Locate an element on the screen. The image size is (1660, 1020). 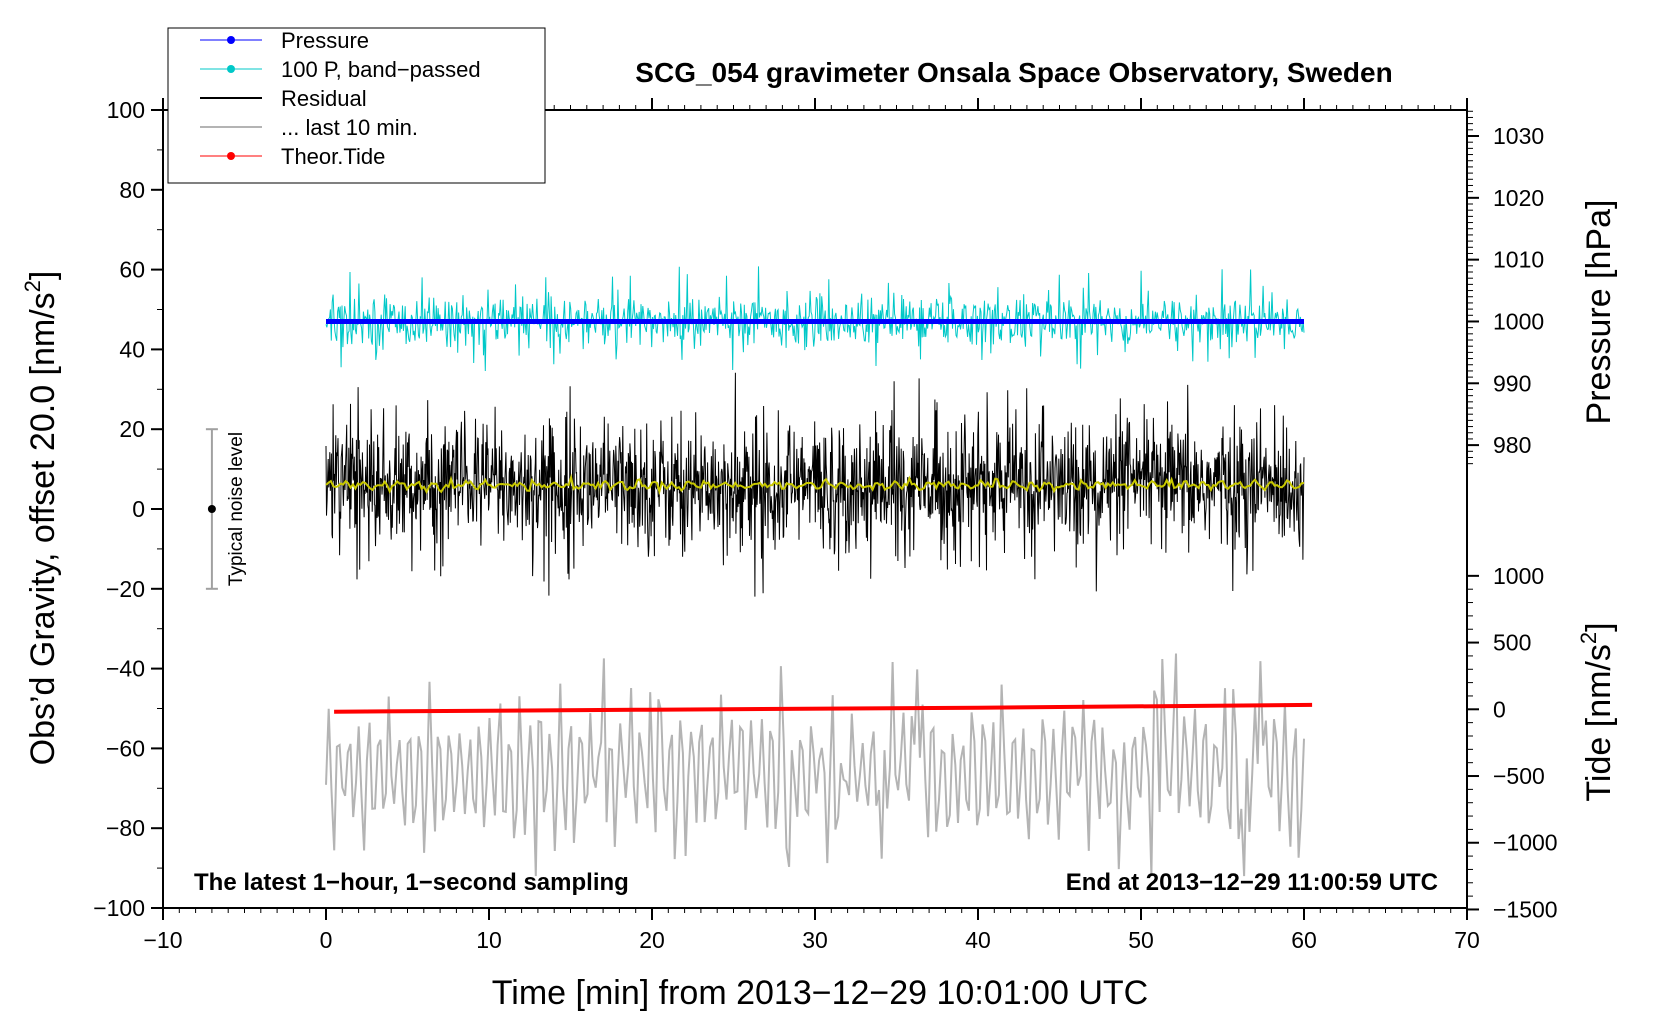
tide-tick-label: −1500 is located at coordinates (1525, 909).